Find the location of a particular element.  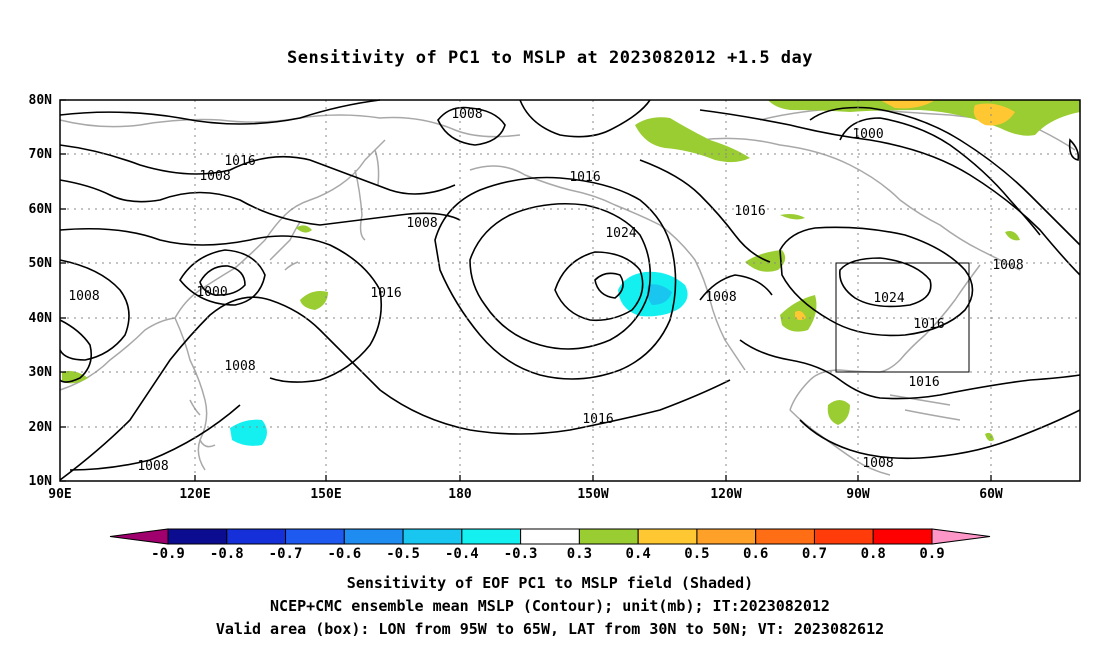

colorbar-right-arrow is located at coordinates (961, 536).